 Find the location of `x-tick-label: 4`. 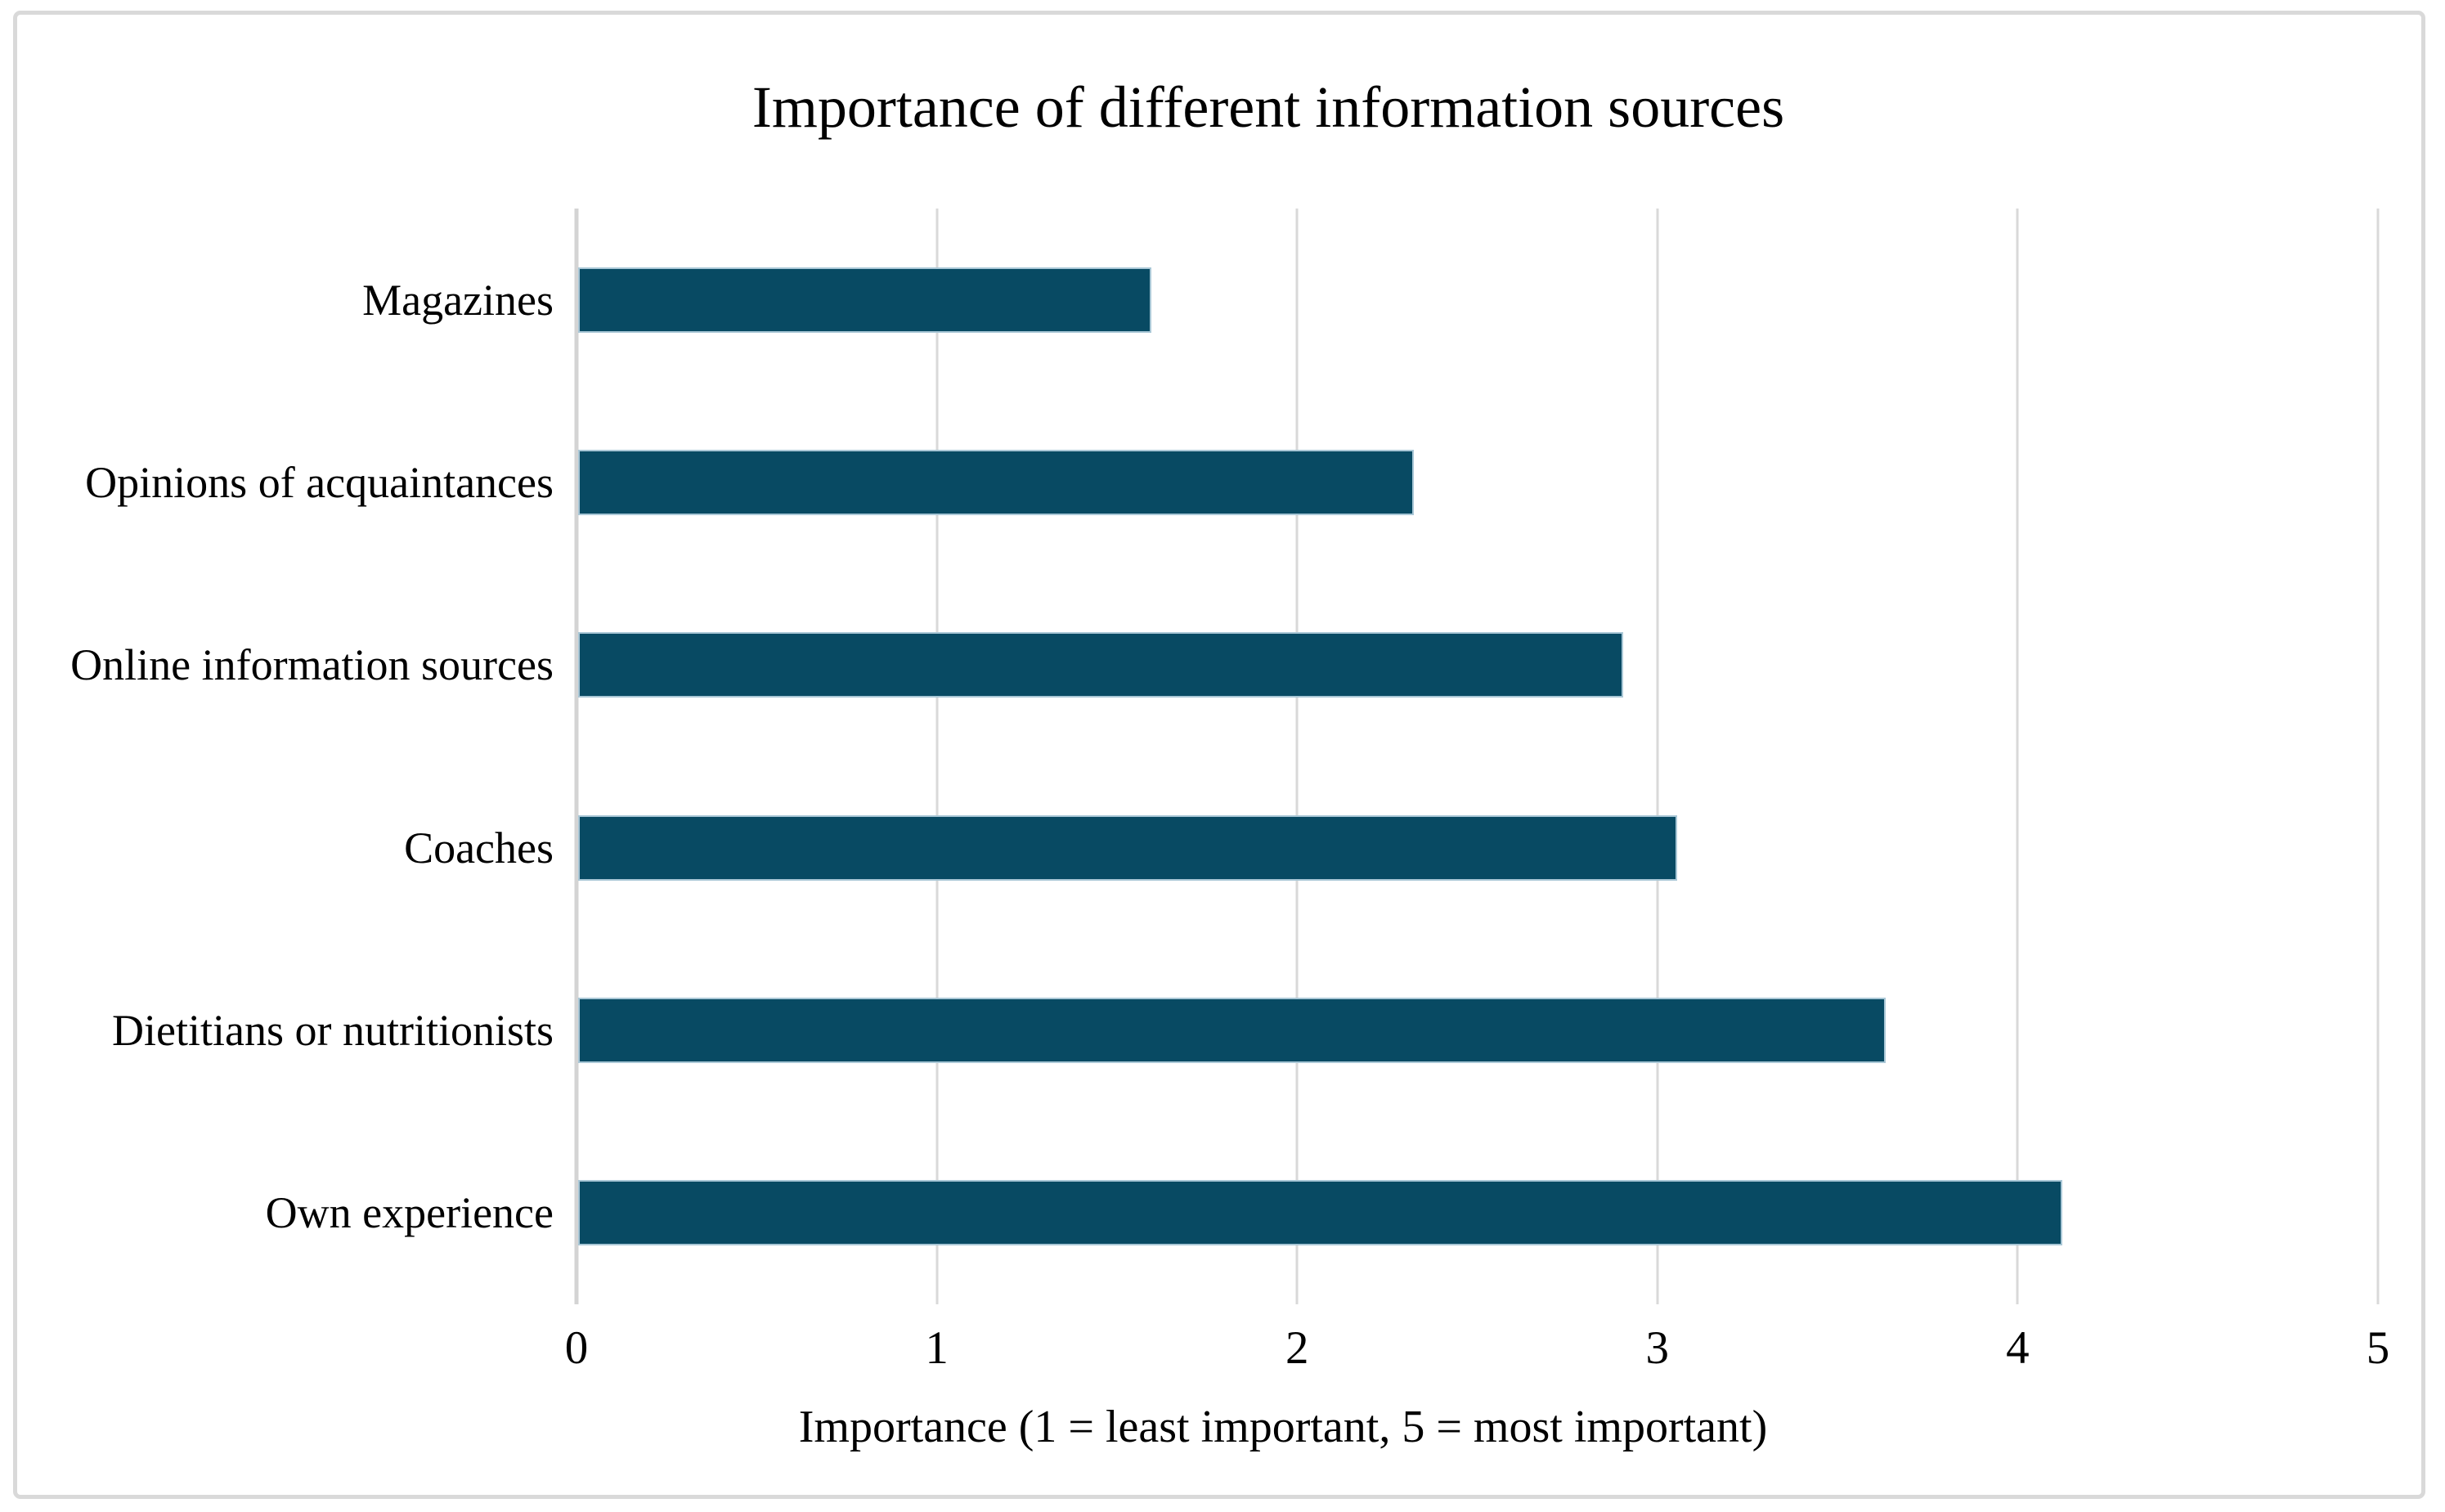

x-tick-label: 4 is located at coordinates (2018, 1348).